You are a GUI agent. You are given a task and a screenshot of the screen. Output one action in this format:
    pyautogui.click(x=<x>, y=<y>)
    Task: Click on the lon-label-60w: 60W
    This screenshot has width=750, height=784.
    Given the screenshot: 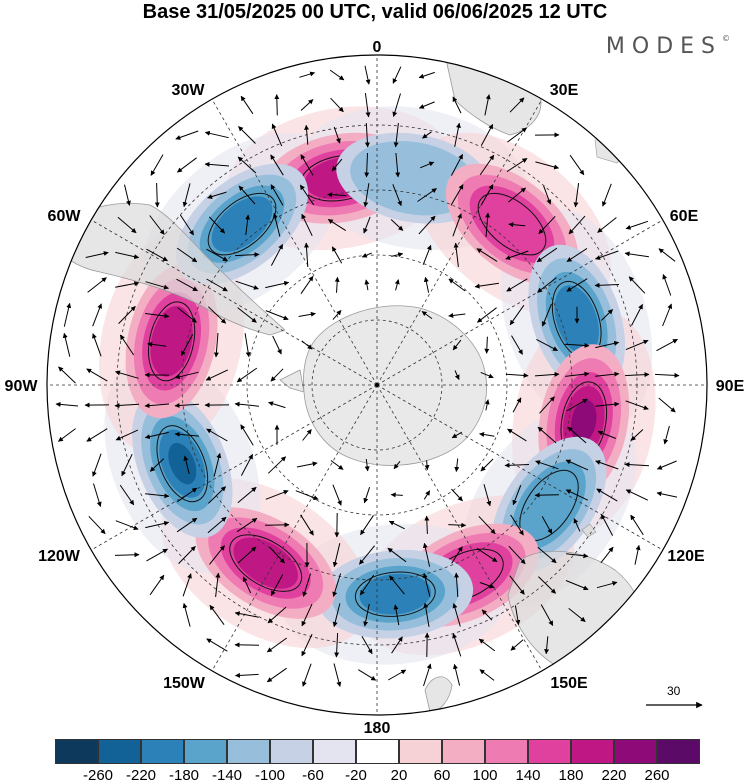 What is the action you would take?
    pyautogui.click(x=65, y=216)
    